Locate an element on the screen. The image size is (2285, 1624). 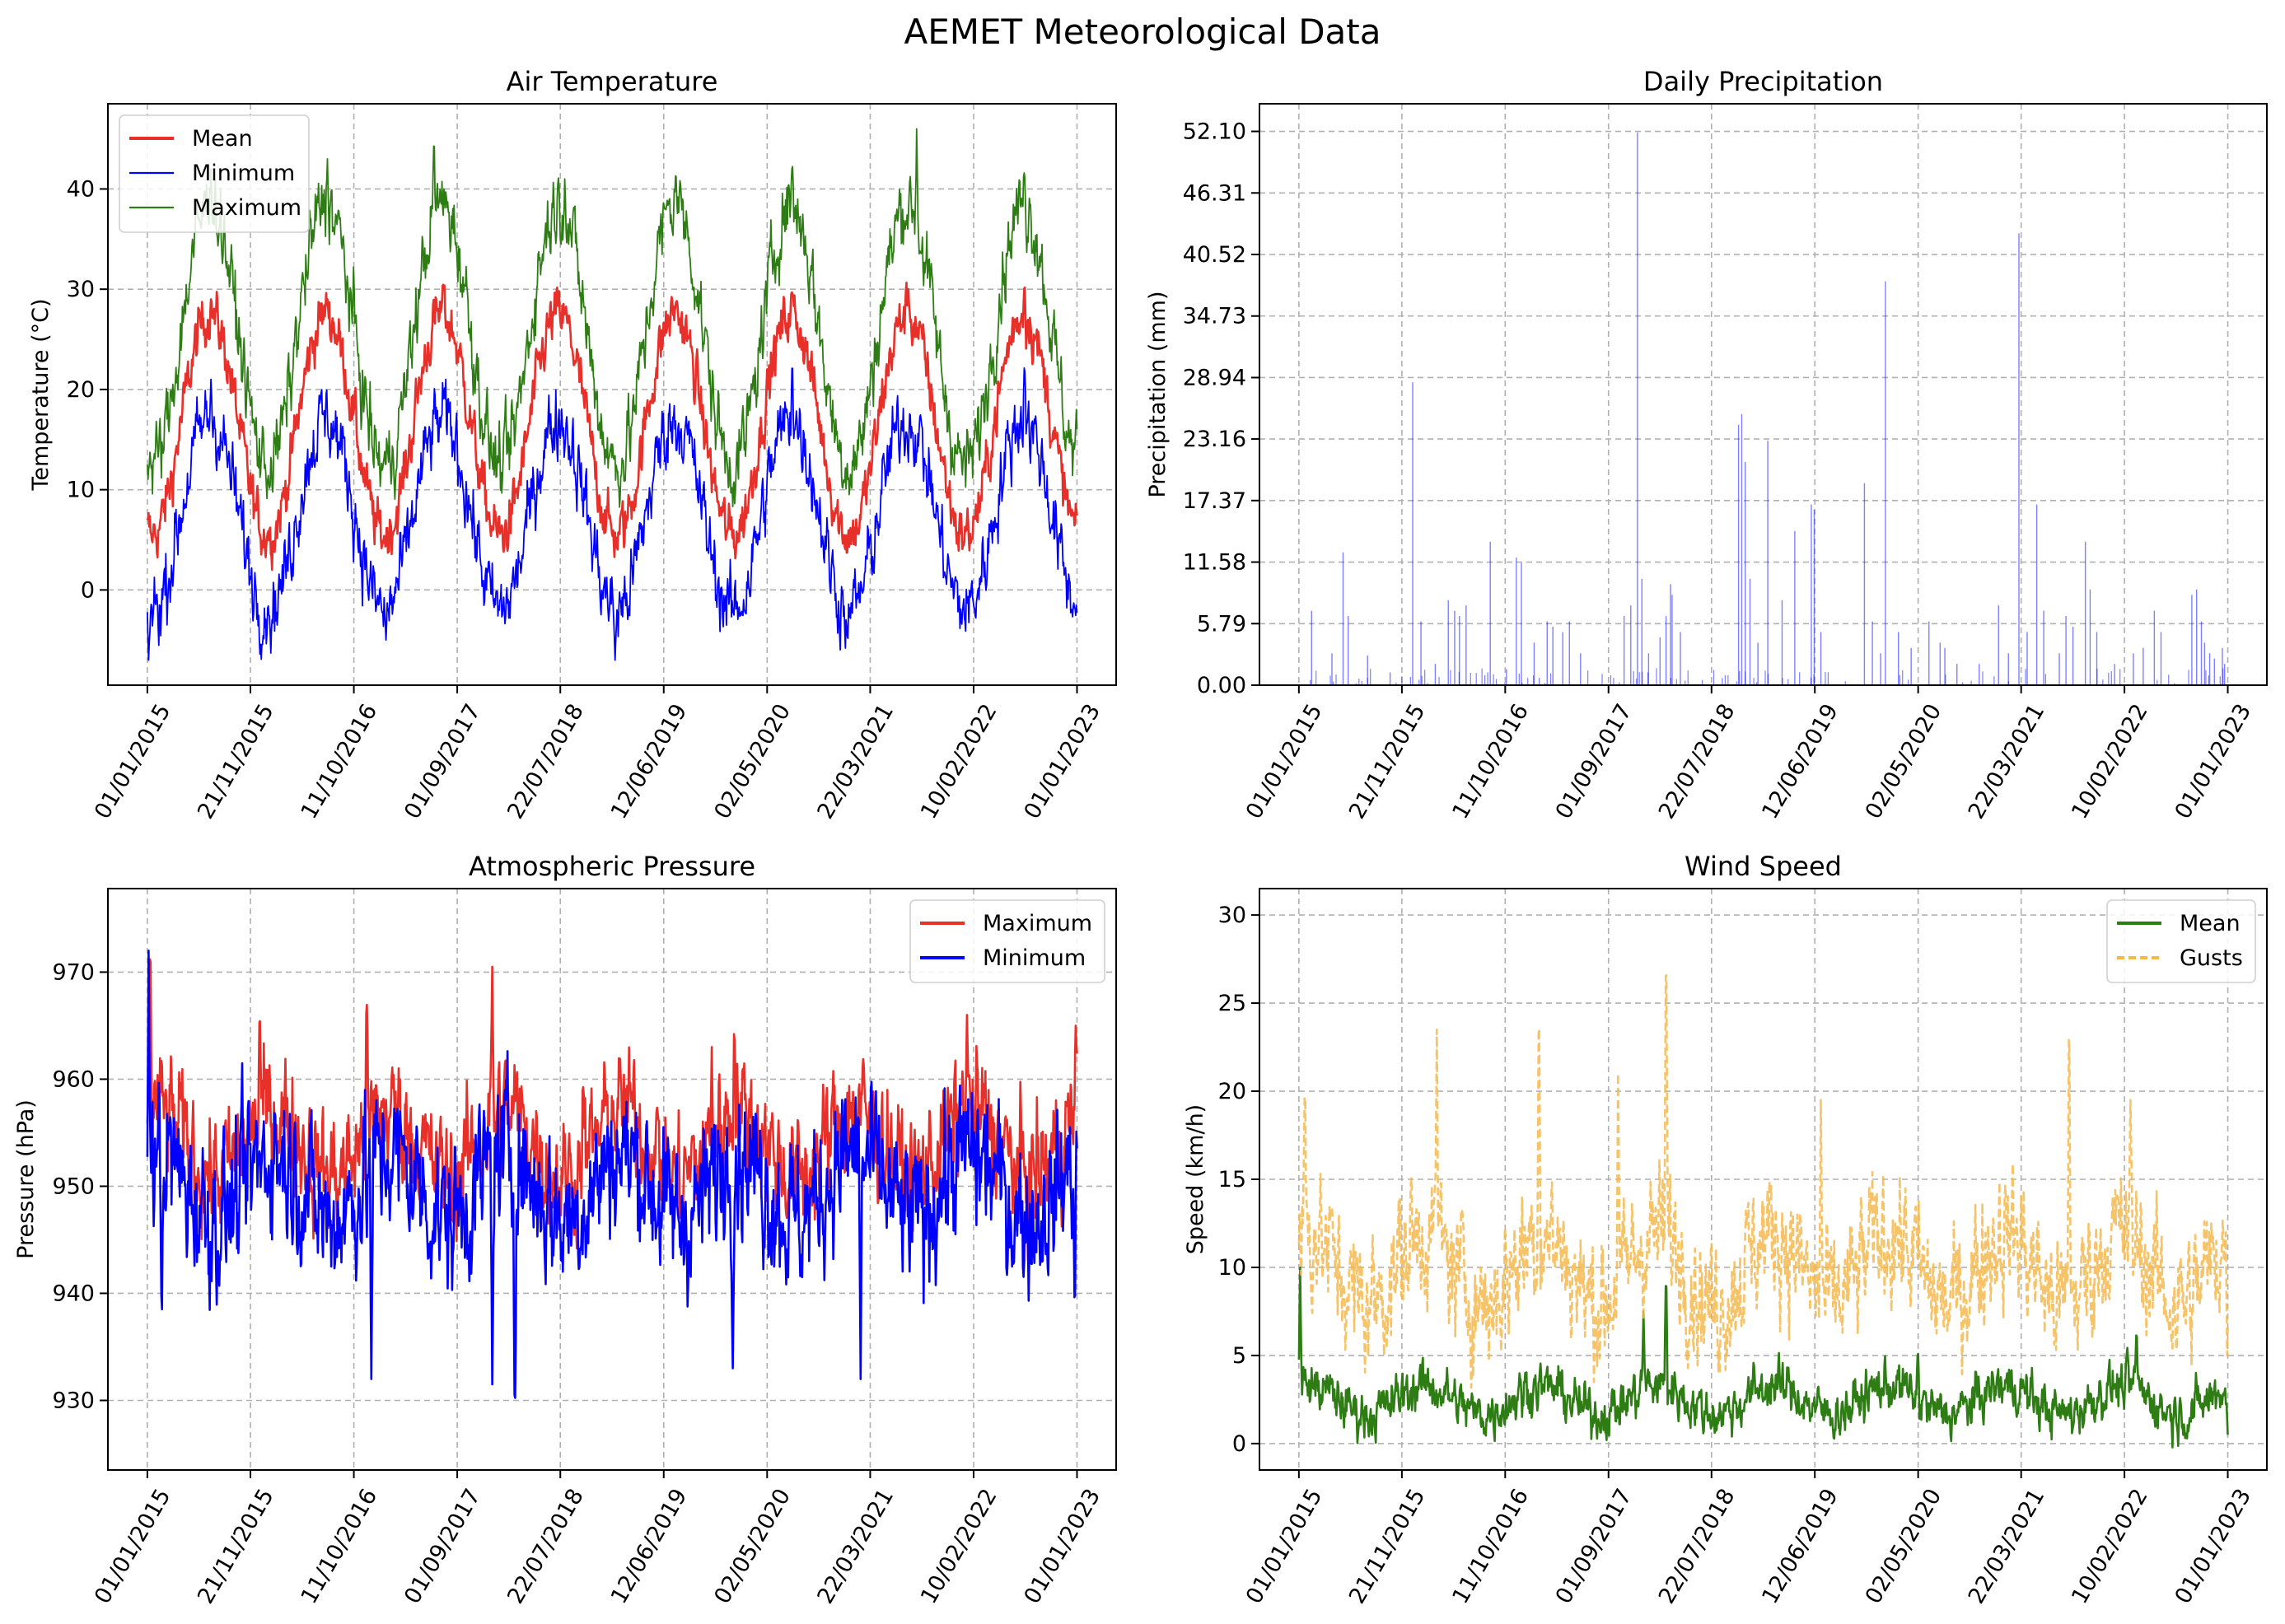
pressure-xtick-label: 22/03/2021 is located at coordinates (856, 1546).